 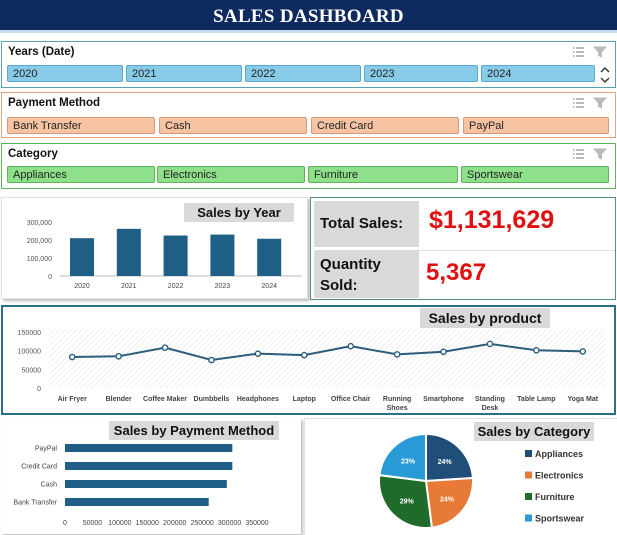 I want to click on y-tick-label: 100,000, so click(x=39, y=259).